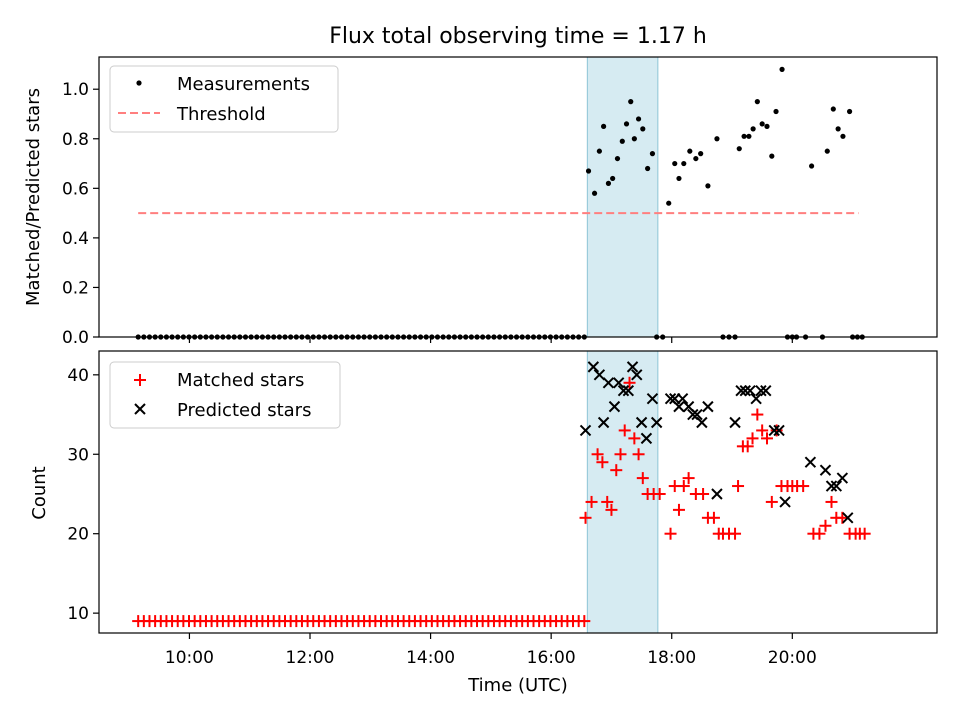 This screenshot has height=720, width=960. Describe the element at coordinates (430, 658) in the screenshot. I see `xtick-label: 14:00` at that location.